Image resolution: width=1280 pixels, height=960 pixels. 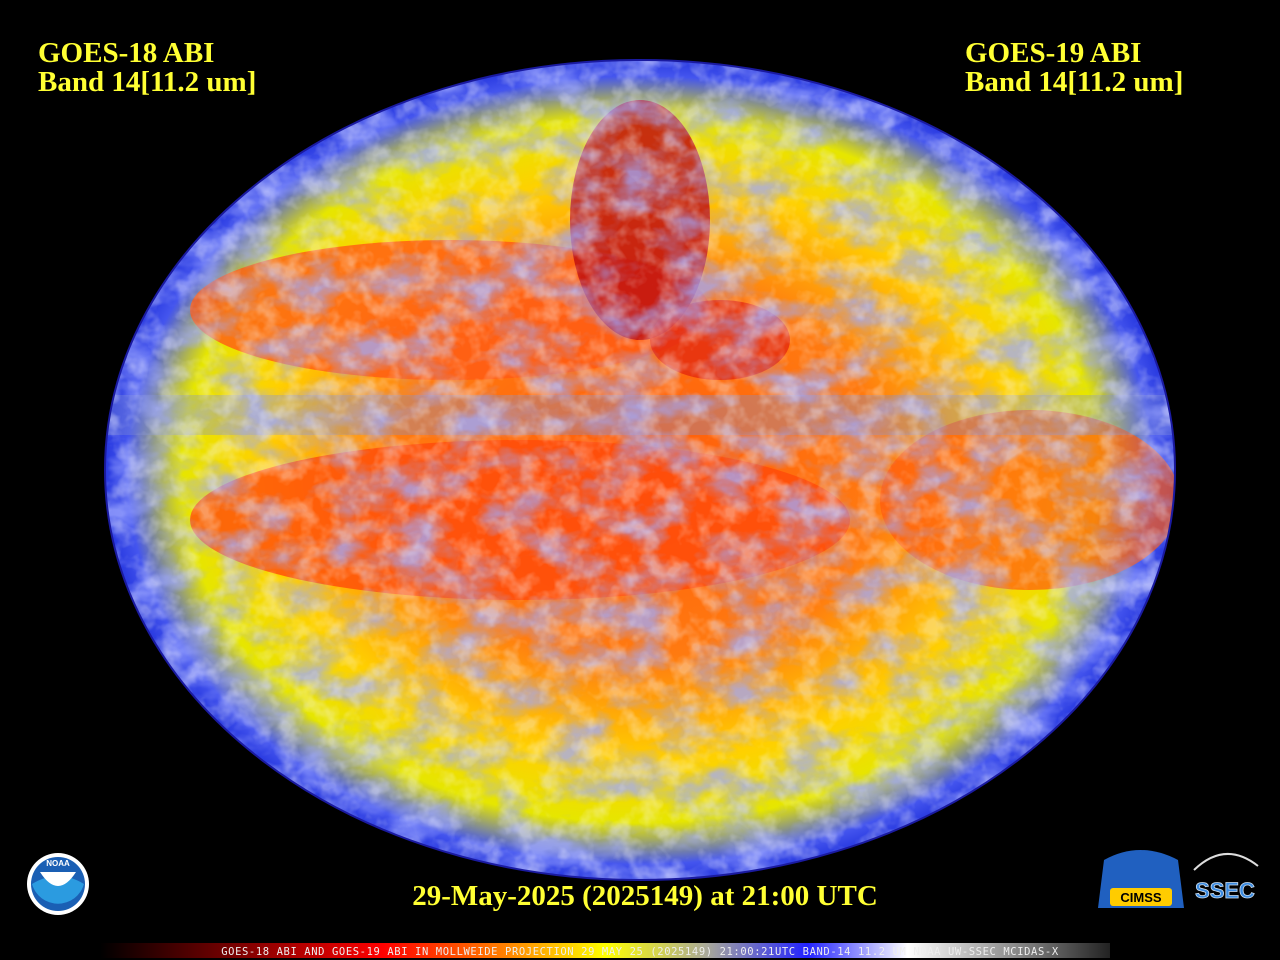 What do you see at coordinates (58, 863) in the screenshot?
I see `noaa-label: NOAA` at bounding box center [58, 863].